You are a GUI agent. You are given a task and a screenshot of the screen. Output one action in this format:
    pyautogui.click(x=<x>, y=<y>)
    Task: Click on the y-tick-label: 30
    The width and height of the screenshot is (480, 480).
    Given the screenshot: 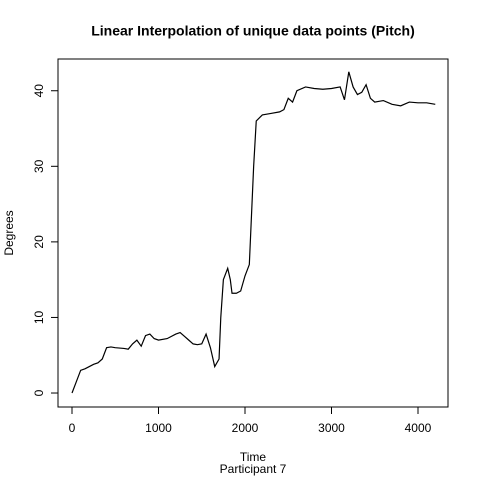 What is the action you would take?
    pyautogui.click(x=39, y=166)
    